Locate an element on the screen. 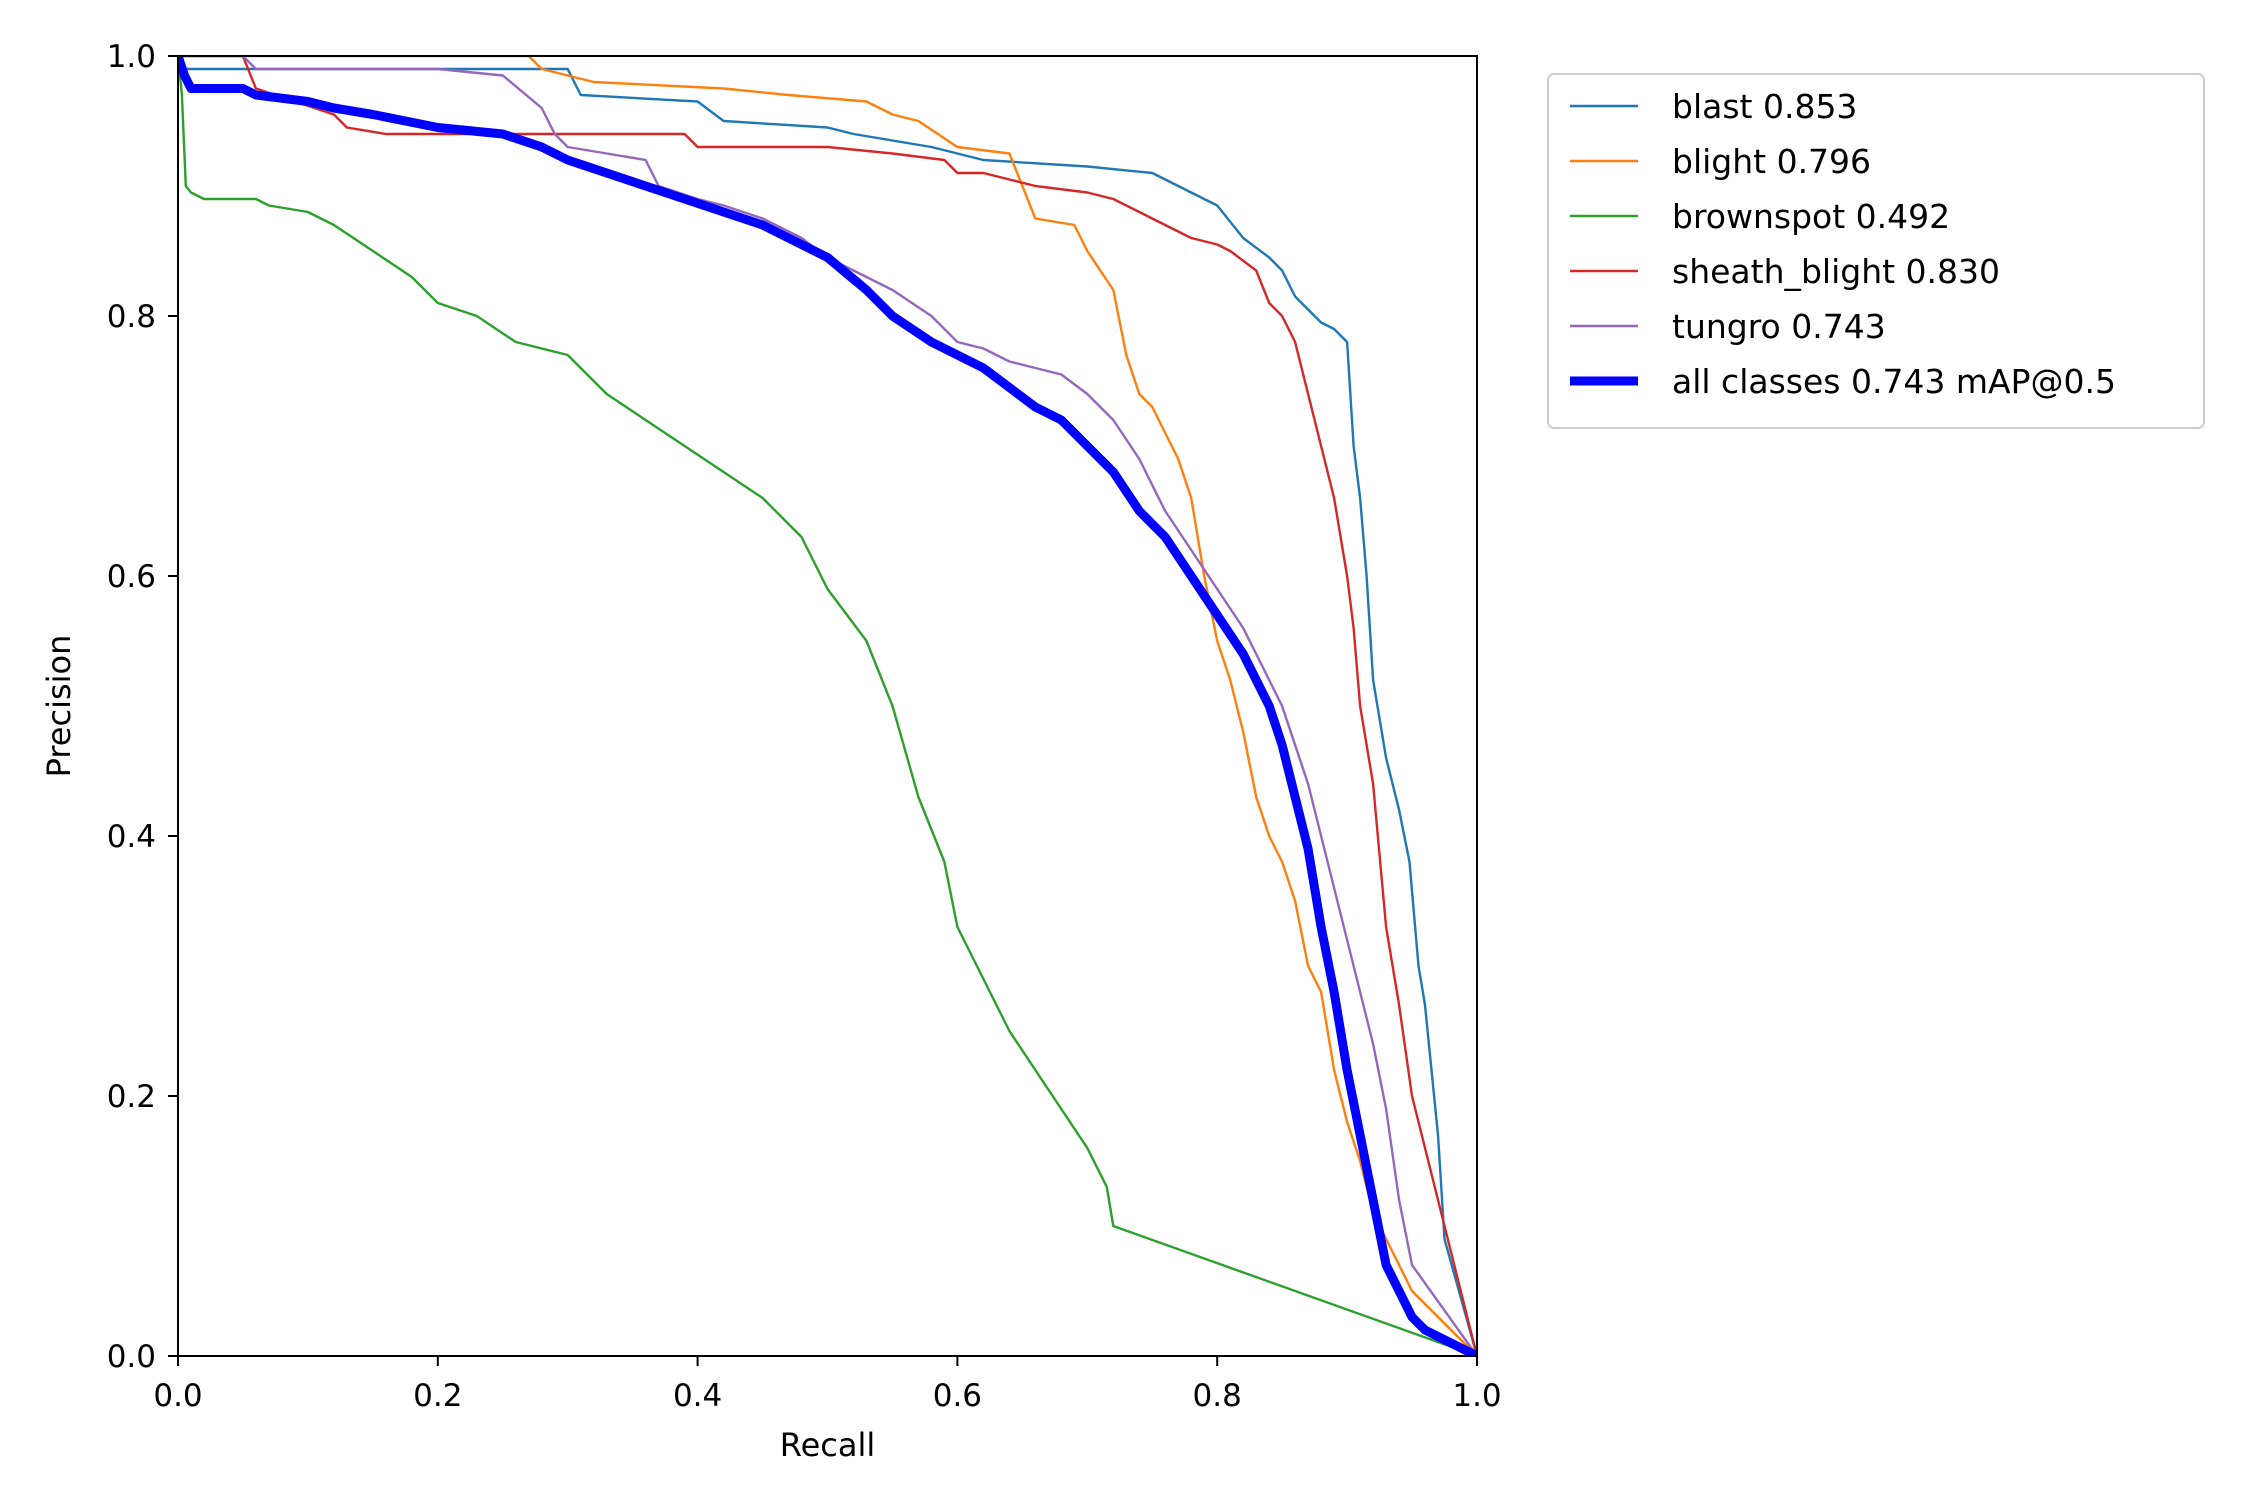 The width and height of the screenshot is (2250, 1500). y-tick-label: 0.0 is located at coordinates (131, 1357).